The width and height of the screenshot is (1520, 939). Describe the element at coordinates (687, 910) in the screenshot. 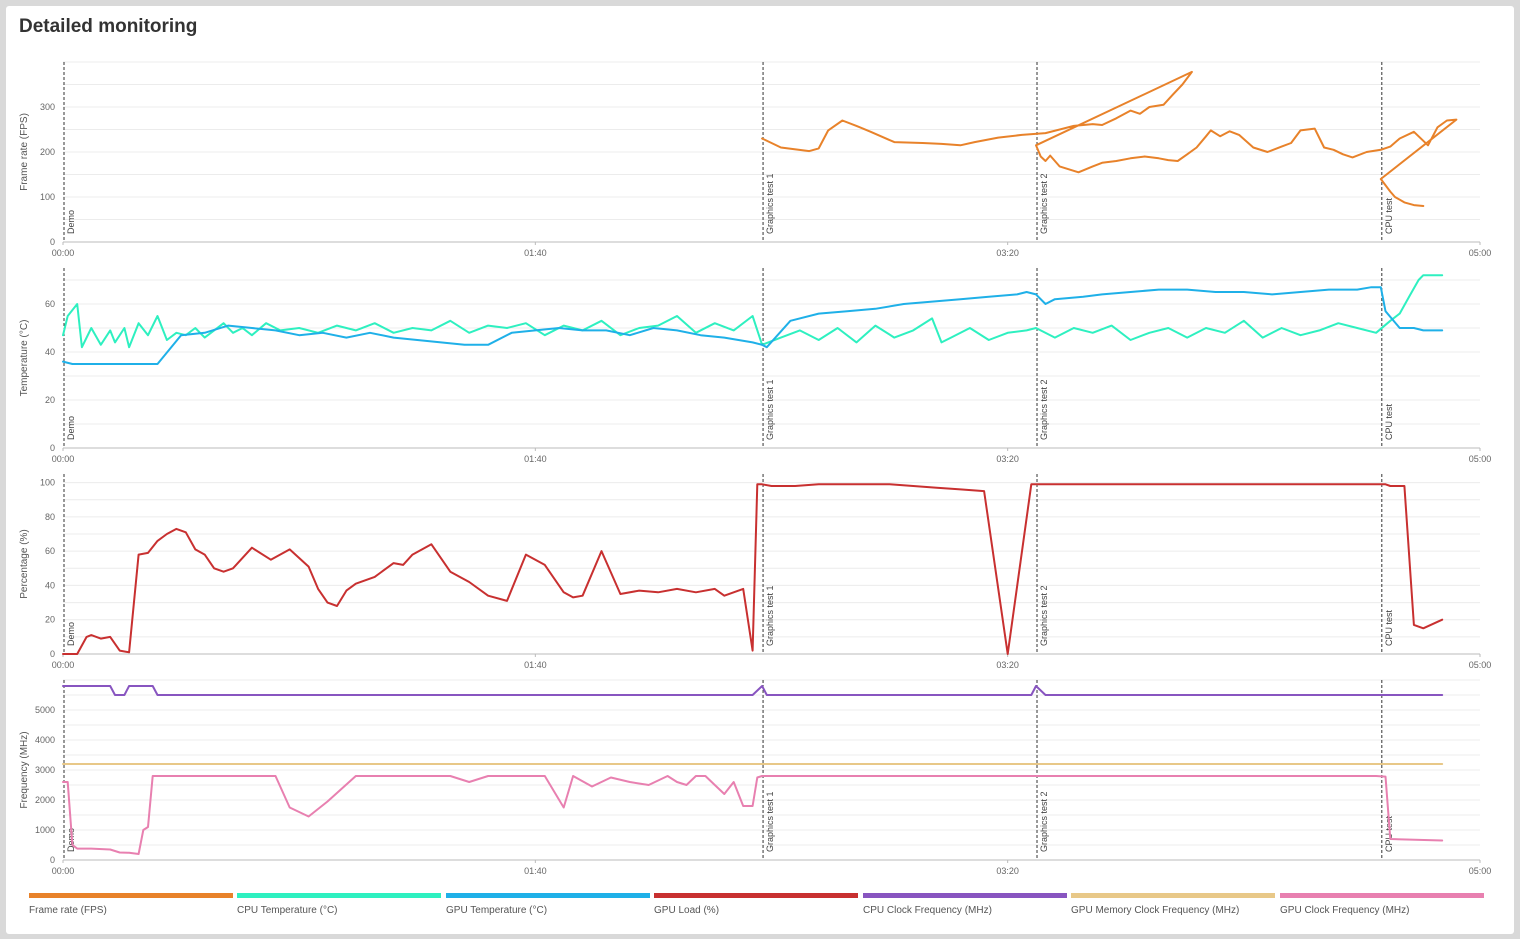

I see `legend-label: GPU Load (%)` at that location.